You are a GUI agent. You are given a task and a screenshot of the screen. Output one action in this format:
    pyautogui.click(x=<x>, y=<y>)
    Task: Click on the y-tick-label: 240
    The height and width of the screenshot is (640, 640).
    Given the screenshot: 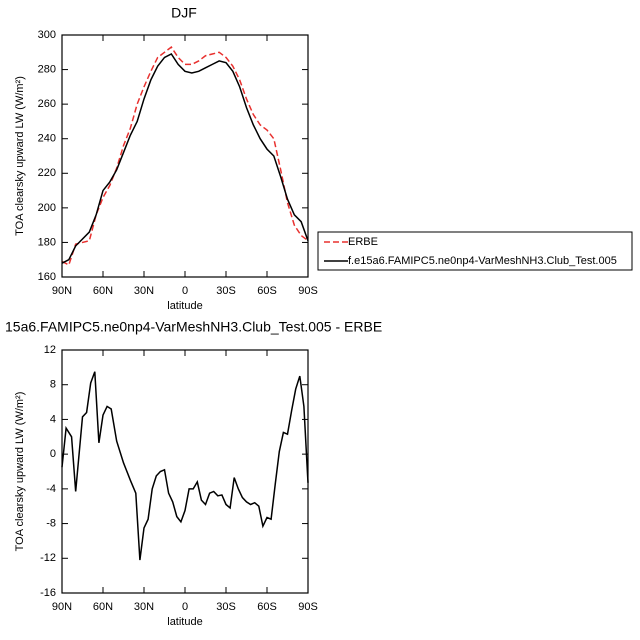 What is the action you would take?
    pyautogui.click(x=47, y=139)
    